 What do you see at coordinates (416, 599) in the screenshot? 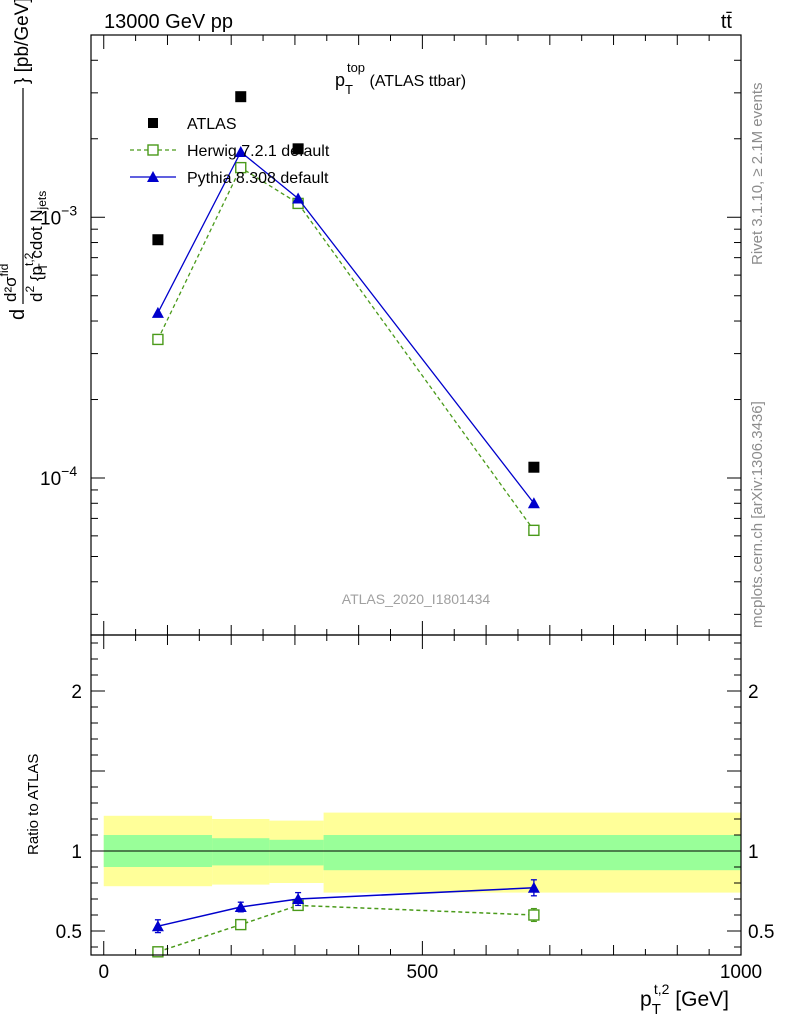
I see `analysis-watermark: ATLAS_2020_I1801434` at bounding box center [416, 599].